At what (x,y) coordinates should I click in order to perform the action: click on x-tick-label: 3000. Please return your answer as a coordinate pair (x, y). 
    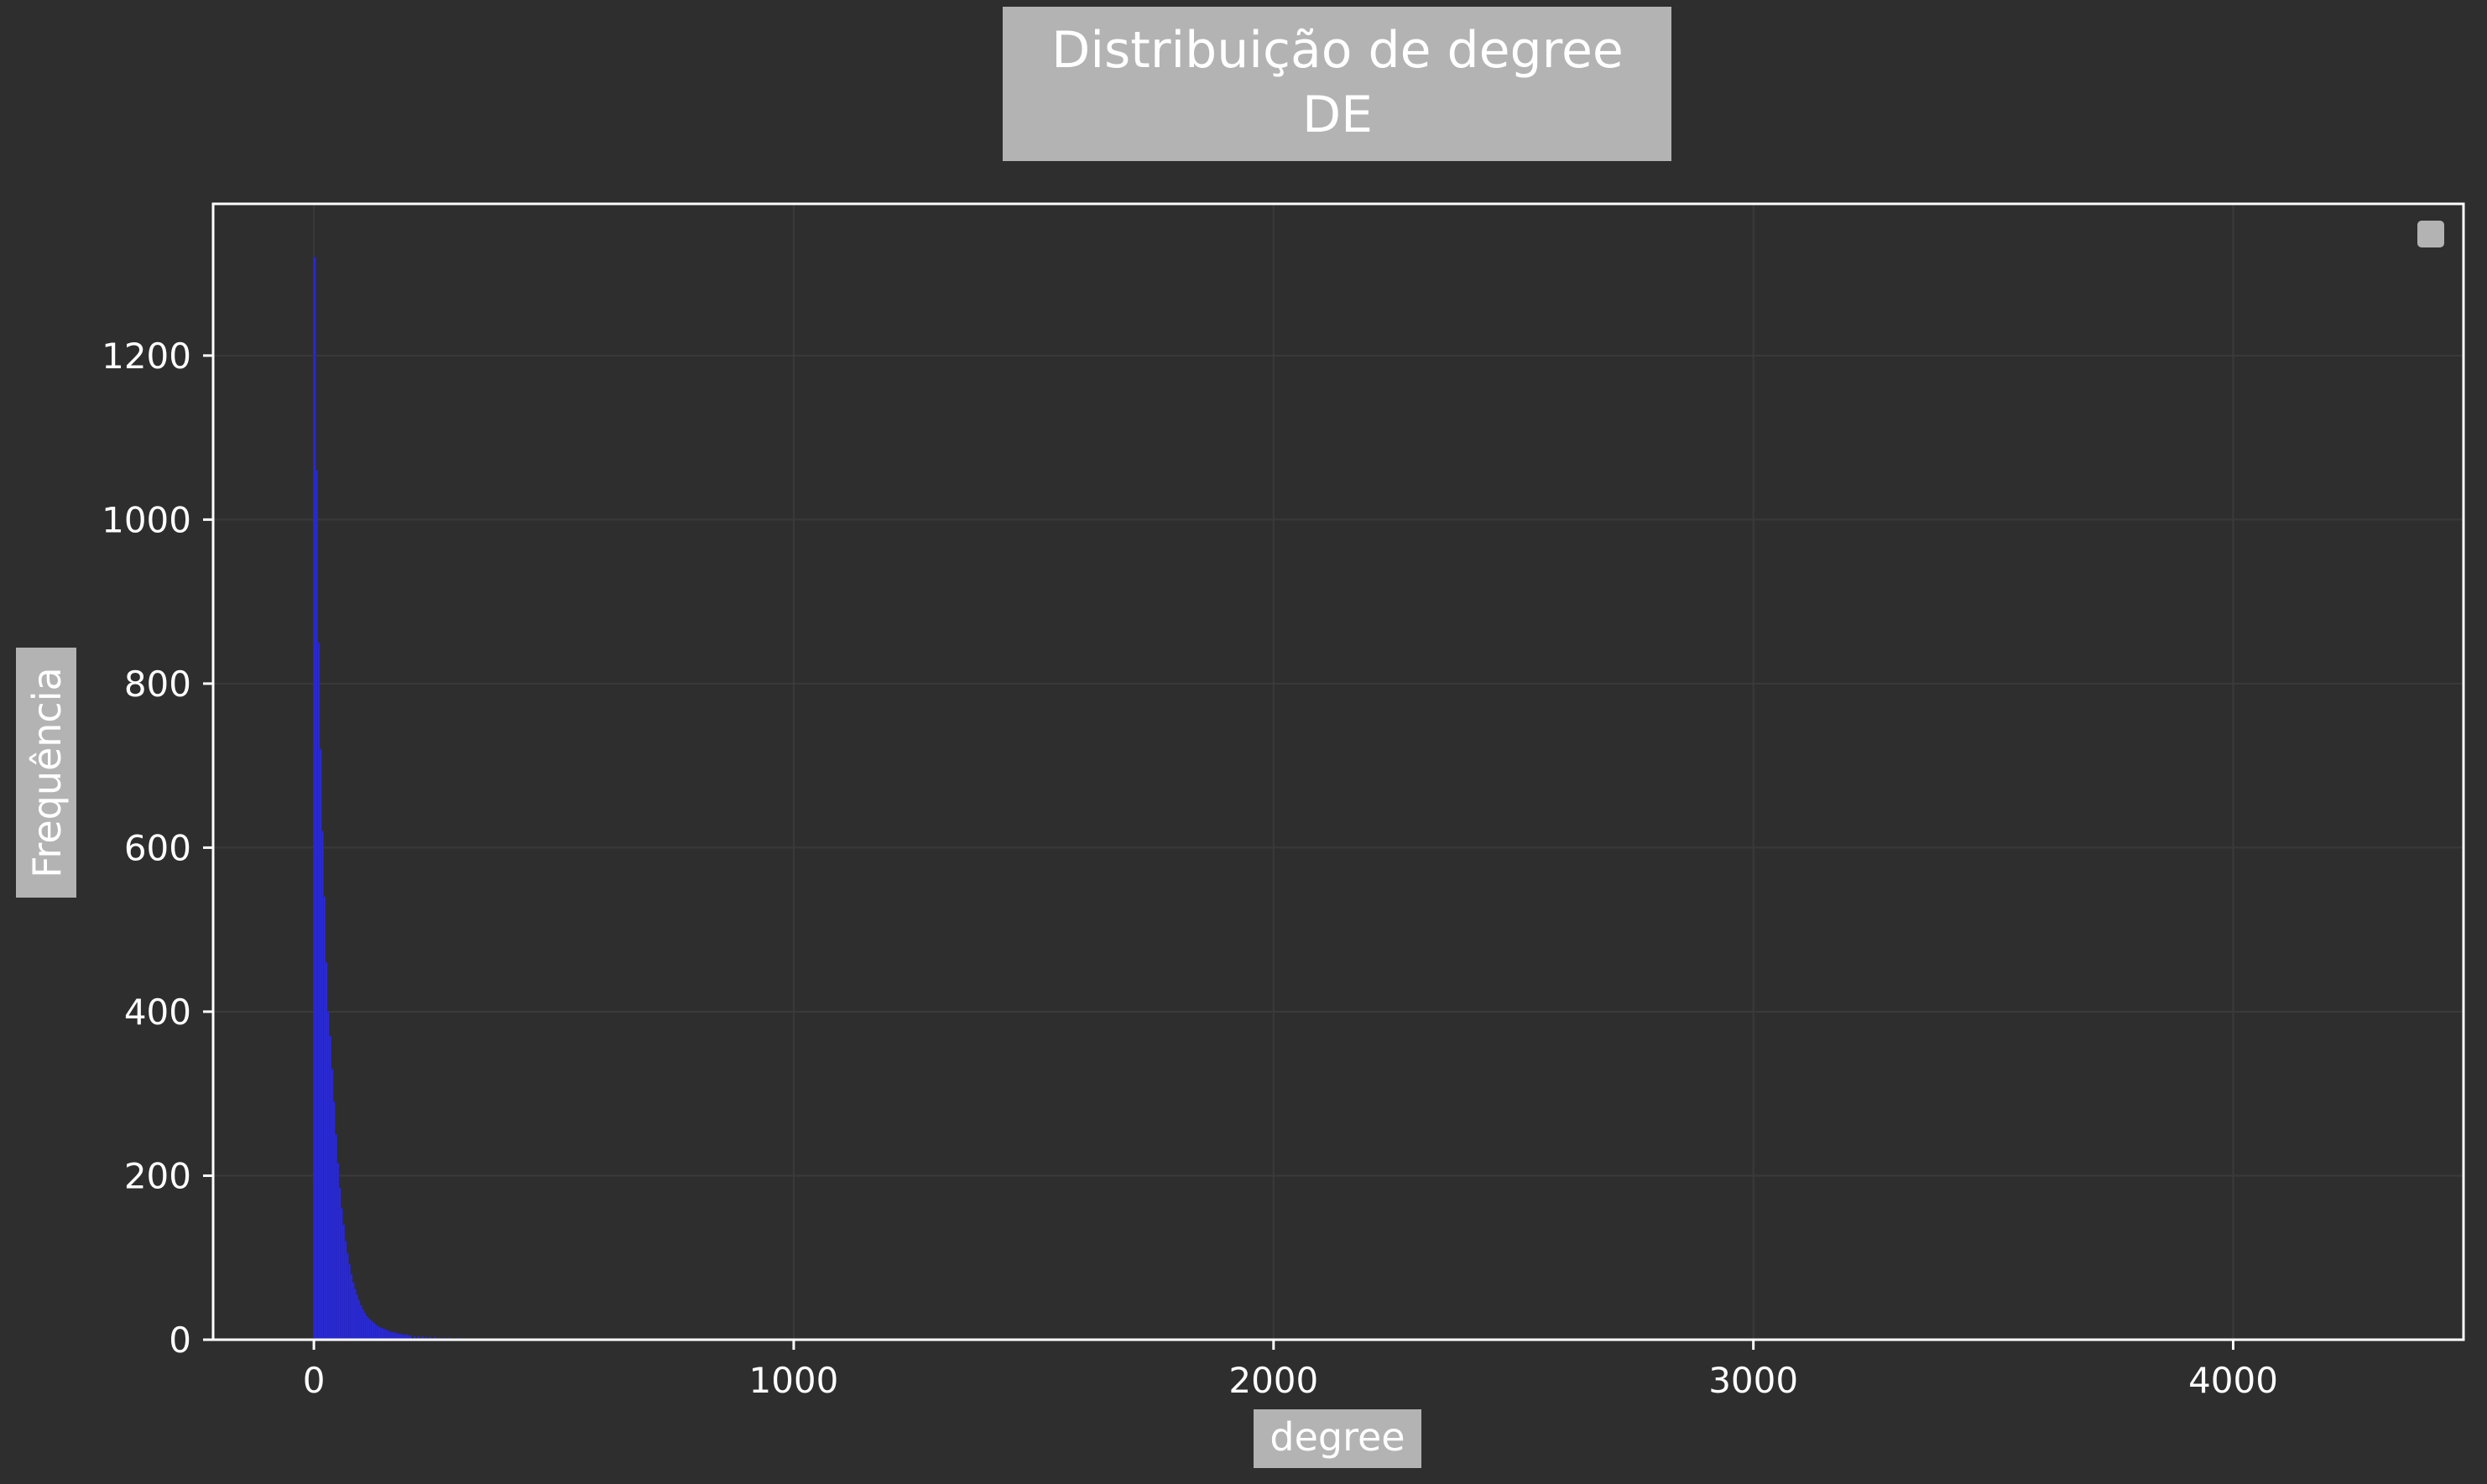
    Looking at the image, I should click on (1753, 1380).